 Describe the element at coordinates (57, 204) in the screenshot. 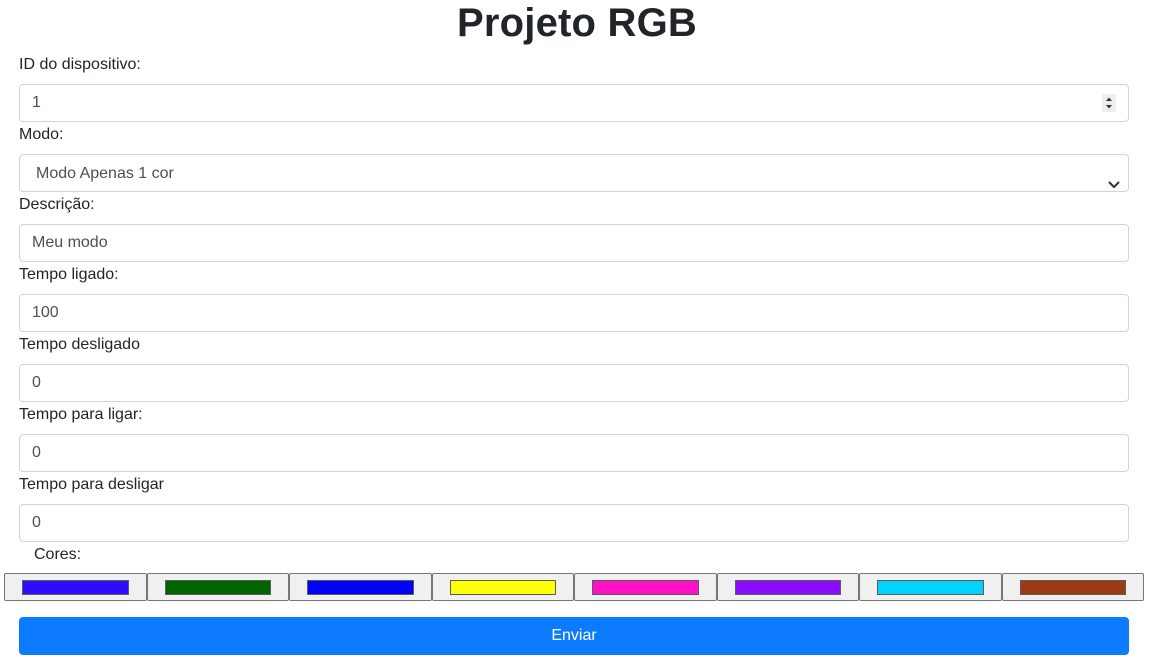

I see `description-label: Descrição:` at that location.